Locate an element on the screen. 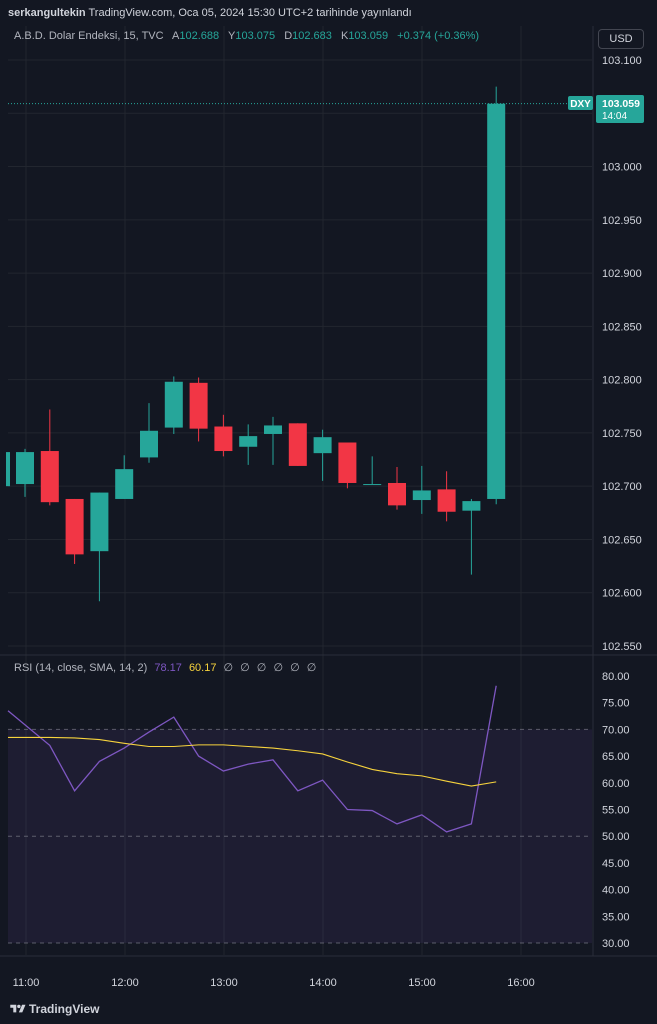  open-label: A is located at coordinates (176, 36).